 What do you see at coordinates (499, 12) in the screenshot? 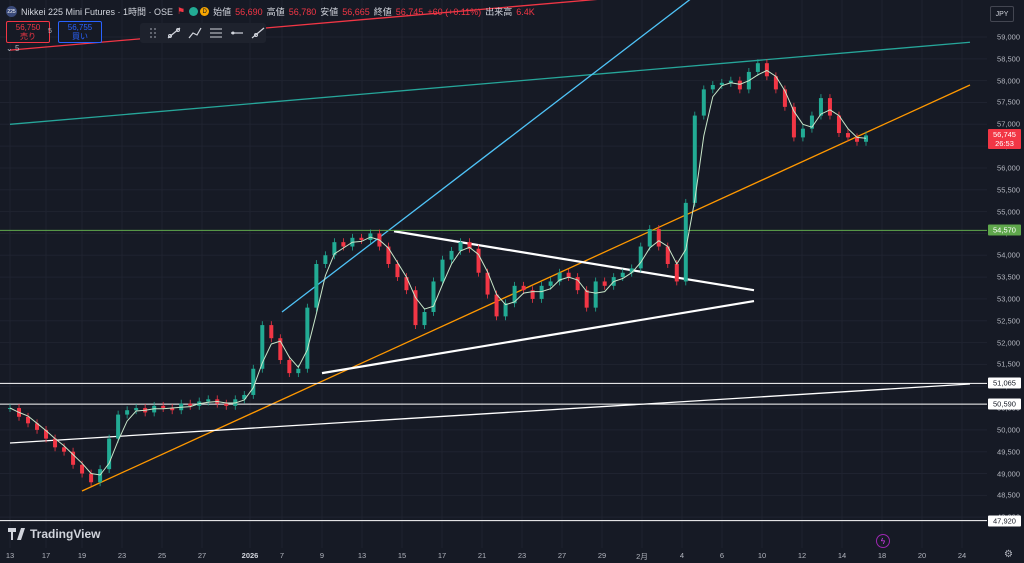
I see `volume-label: 出来高` at bounding box center [499, 12].